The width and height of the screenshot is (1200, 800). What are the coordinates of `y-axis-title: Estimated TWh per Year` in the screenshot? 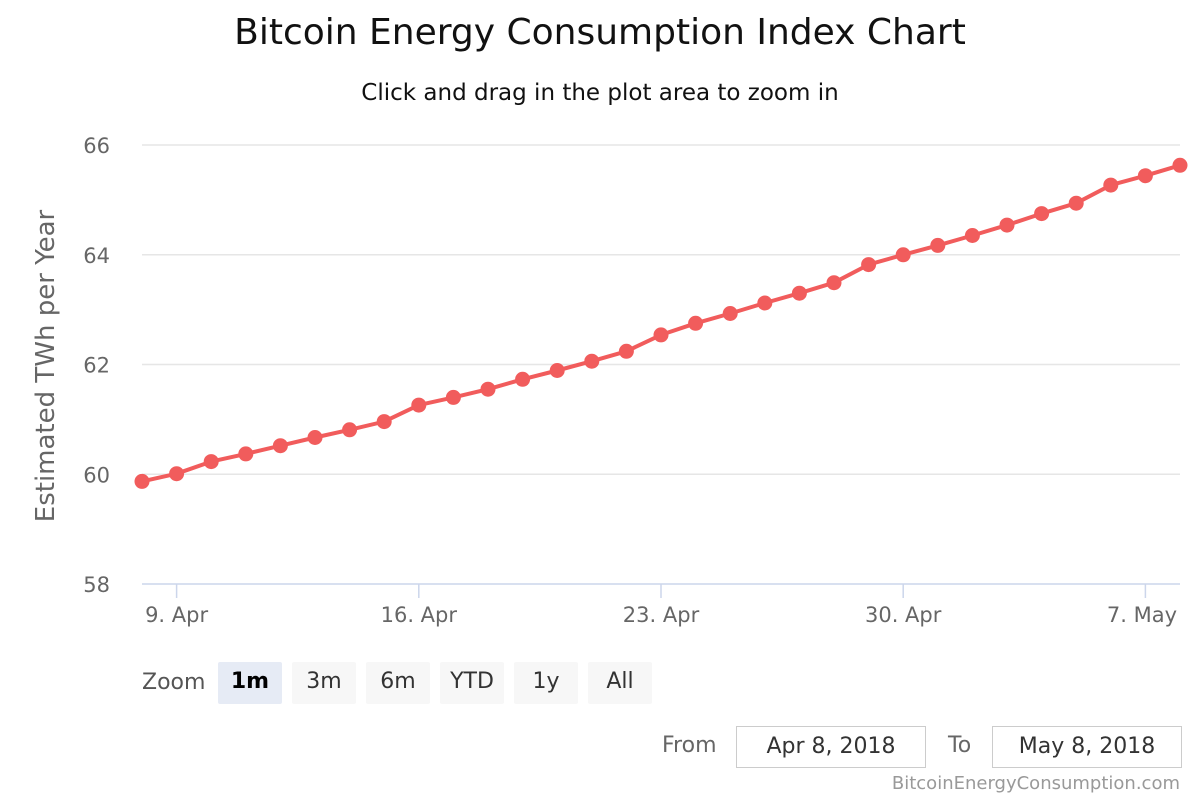 It's located at (46, 365).